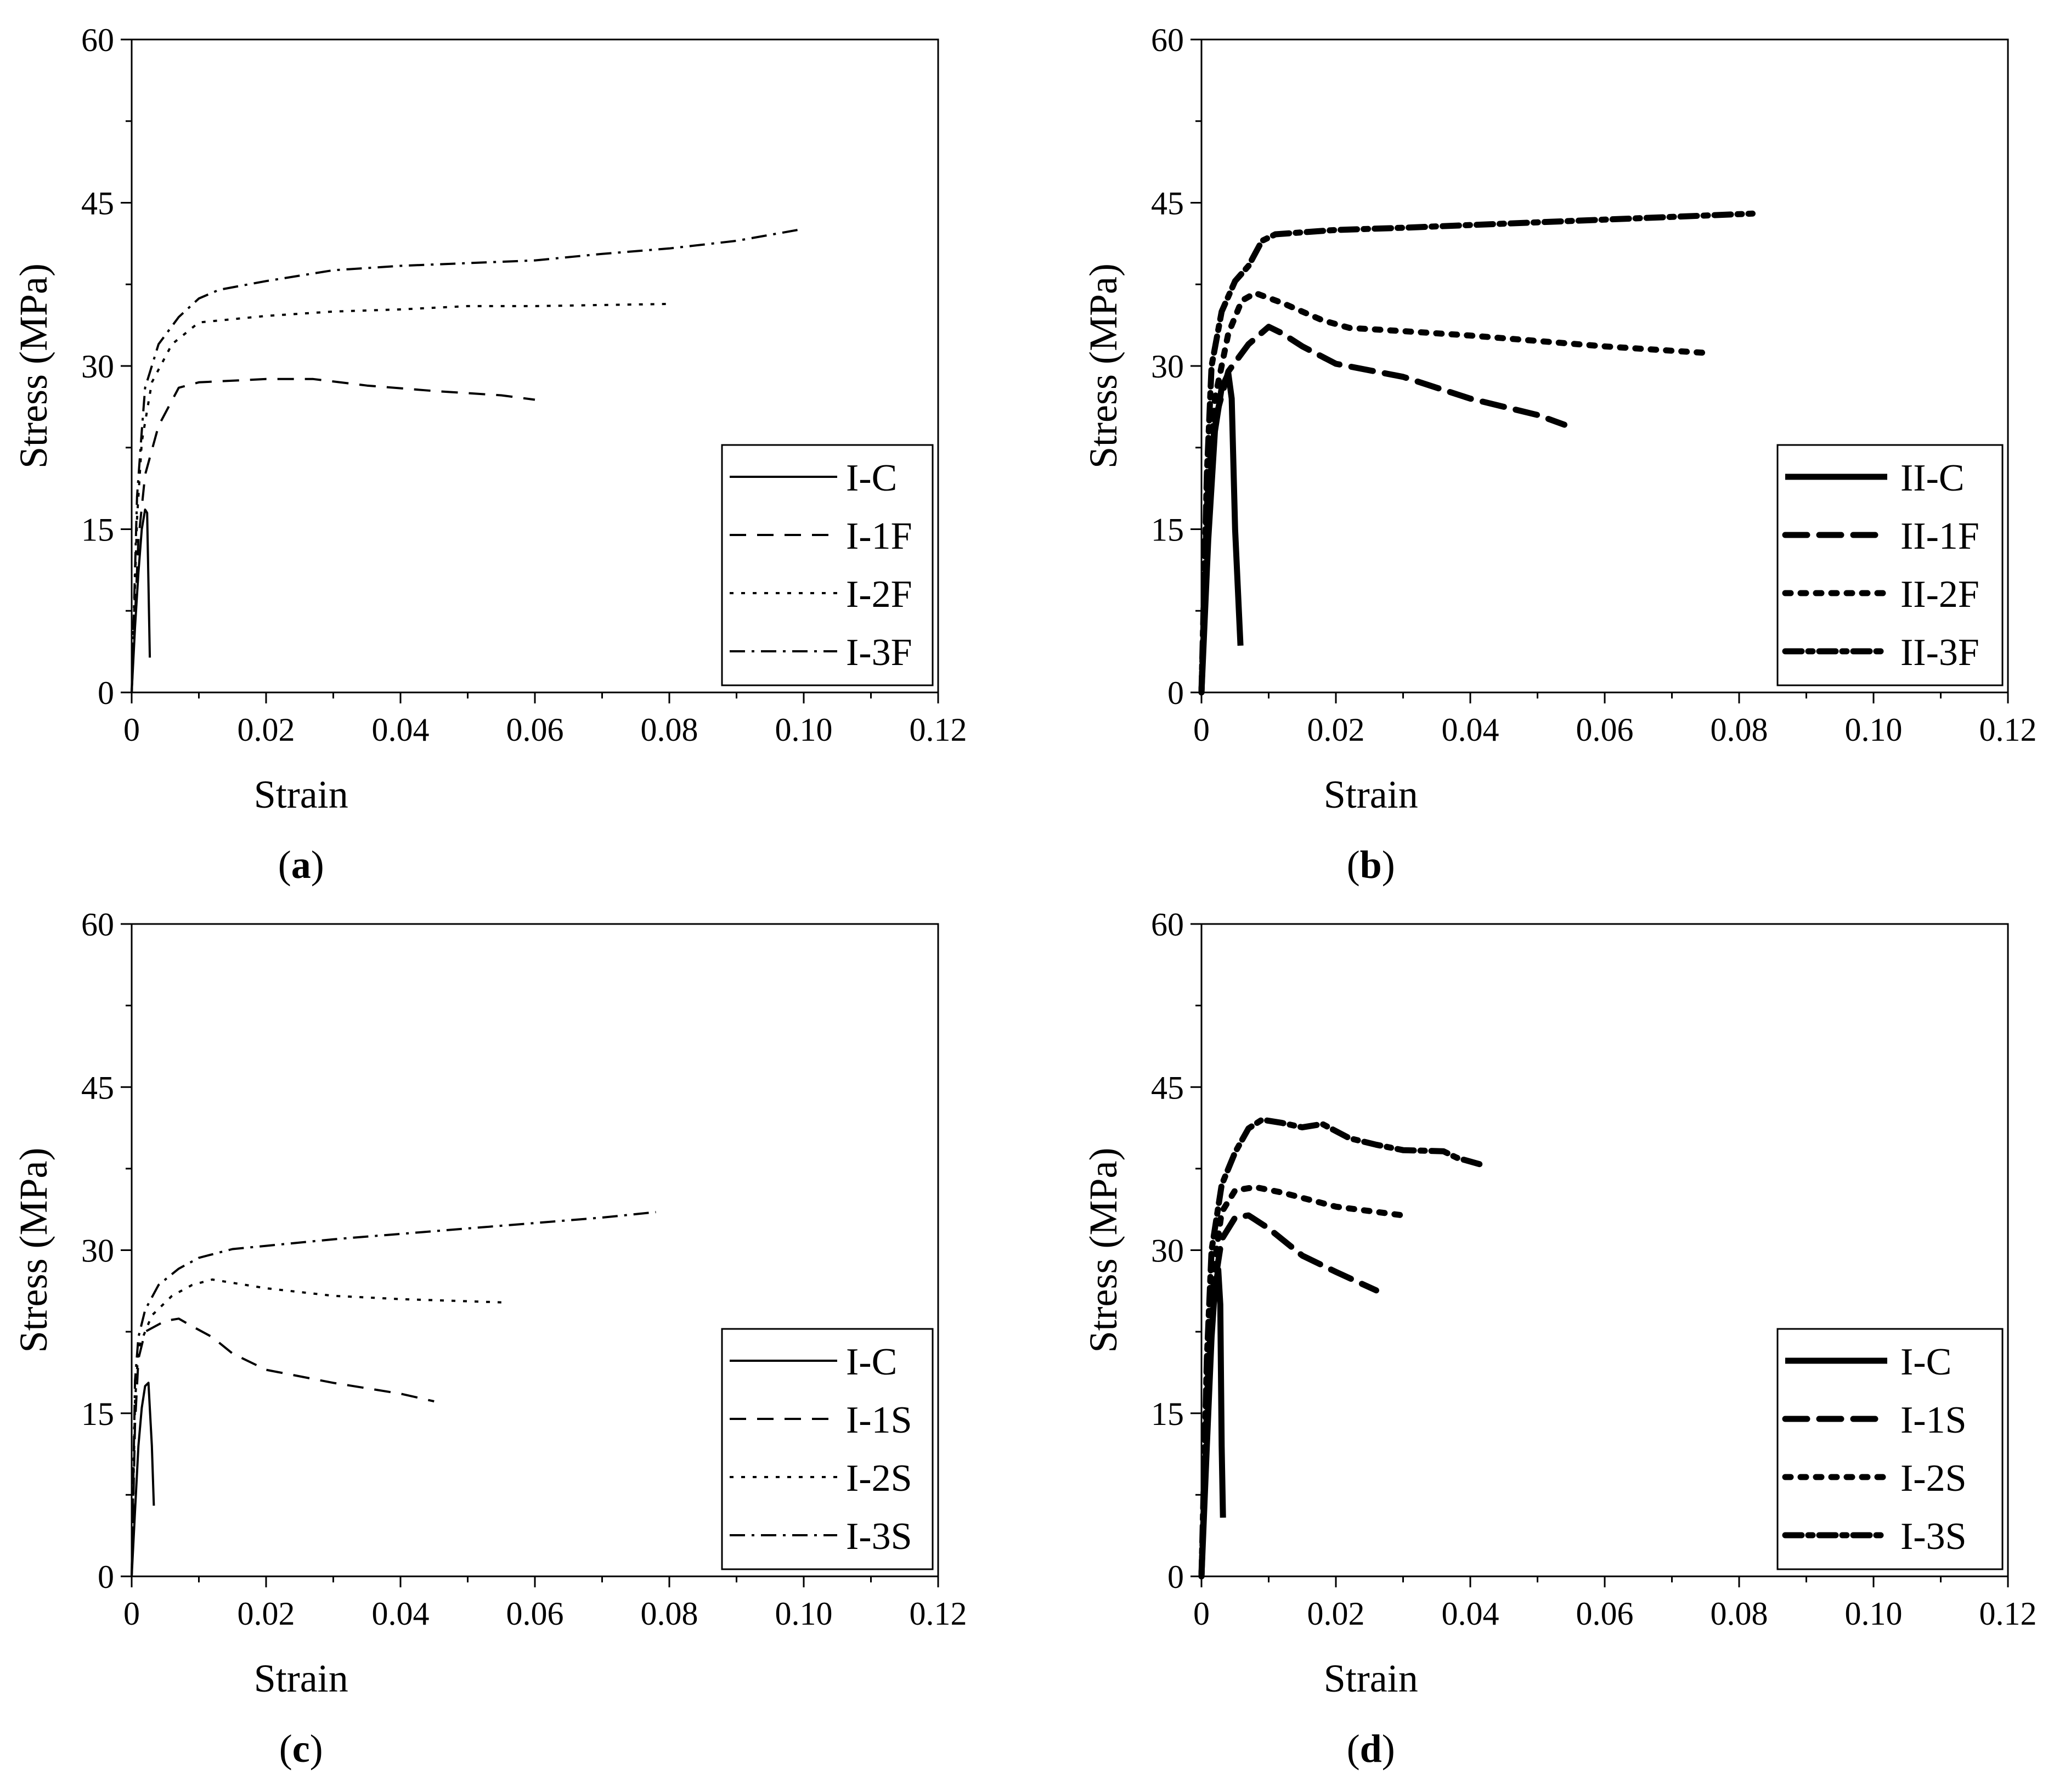 This screenshot has height=1792, width=2065. Describe the element at coordinates (1939, 653) in the screenshot. I see `legend-label-ii-3f: II-3F` at that location.